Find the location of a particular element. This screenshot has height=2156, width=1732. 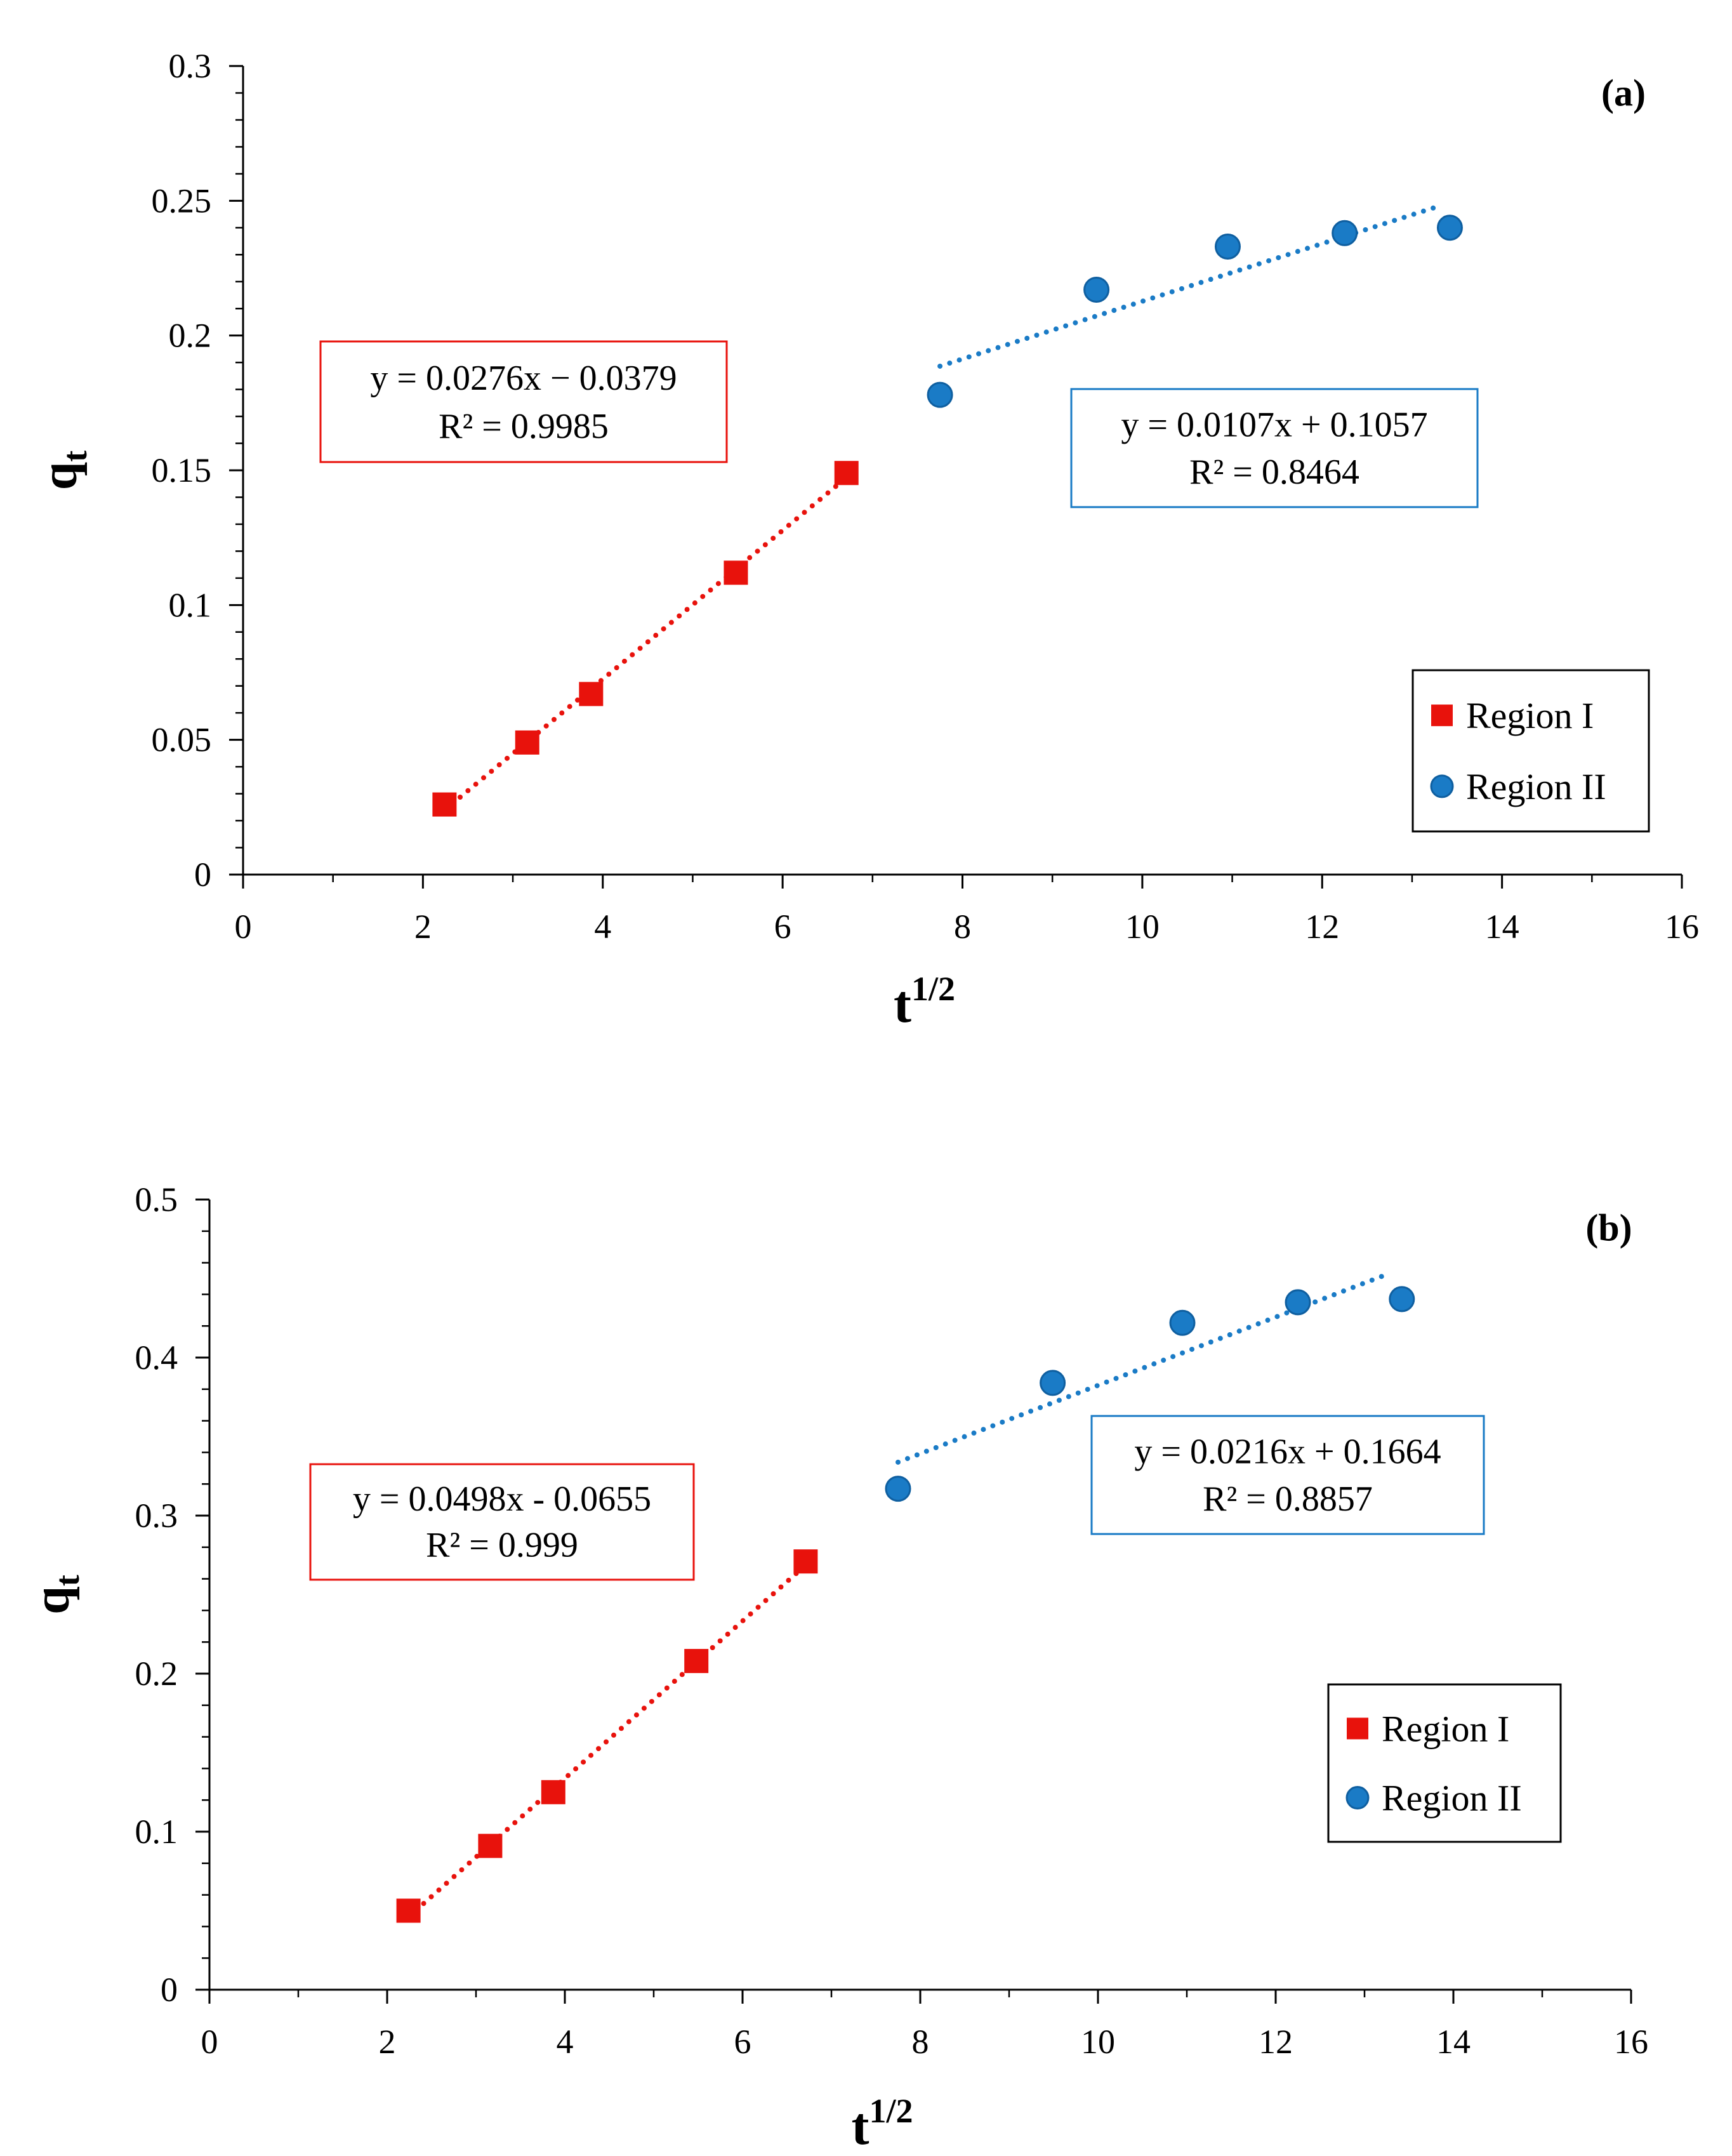

trend-equation: y = 0.0498x - 0.0655 is located at coordinates (502, 1499).